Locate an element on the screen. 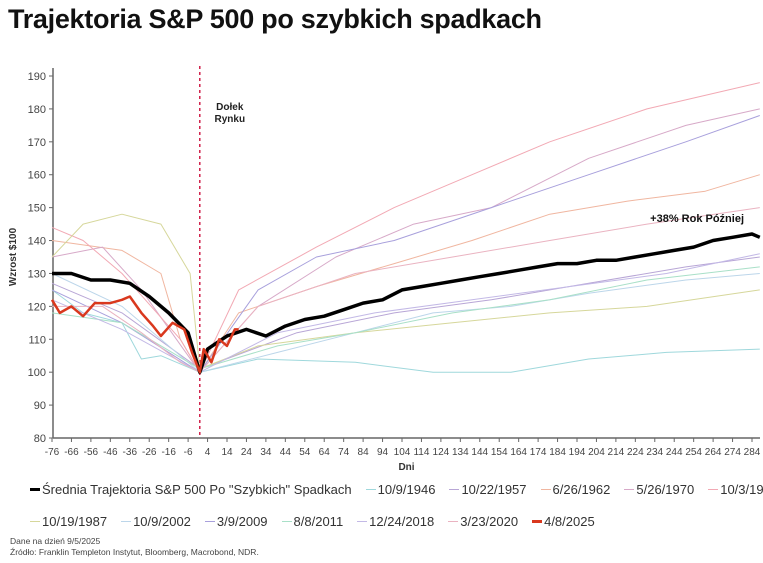  y-tick-label: 190 is located at coordinates (37, 77).